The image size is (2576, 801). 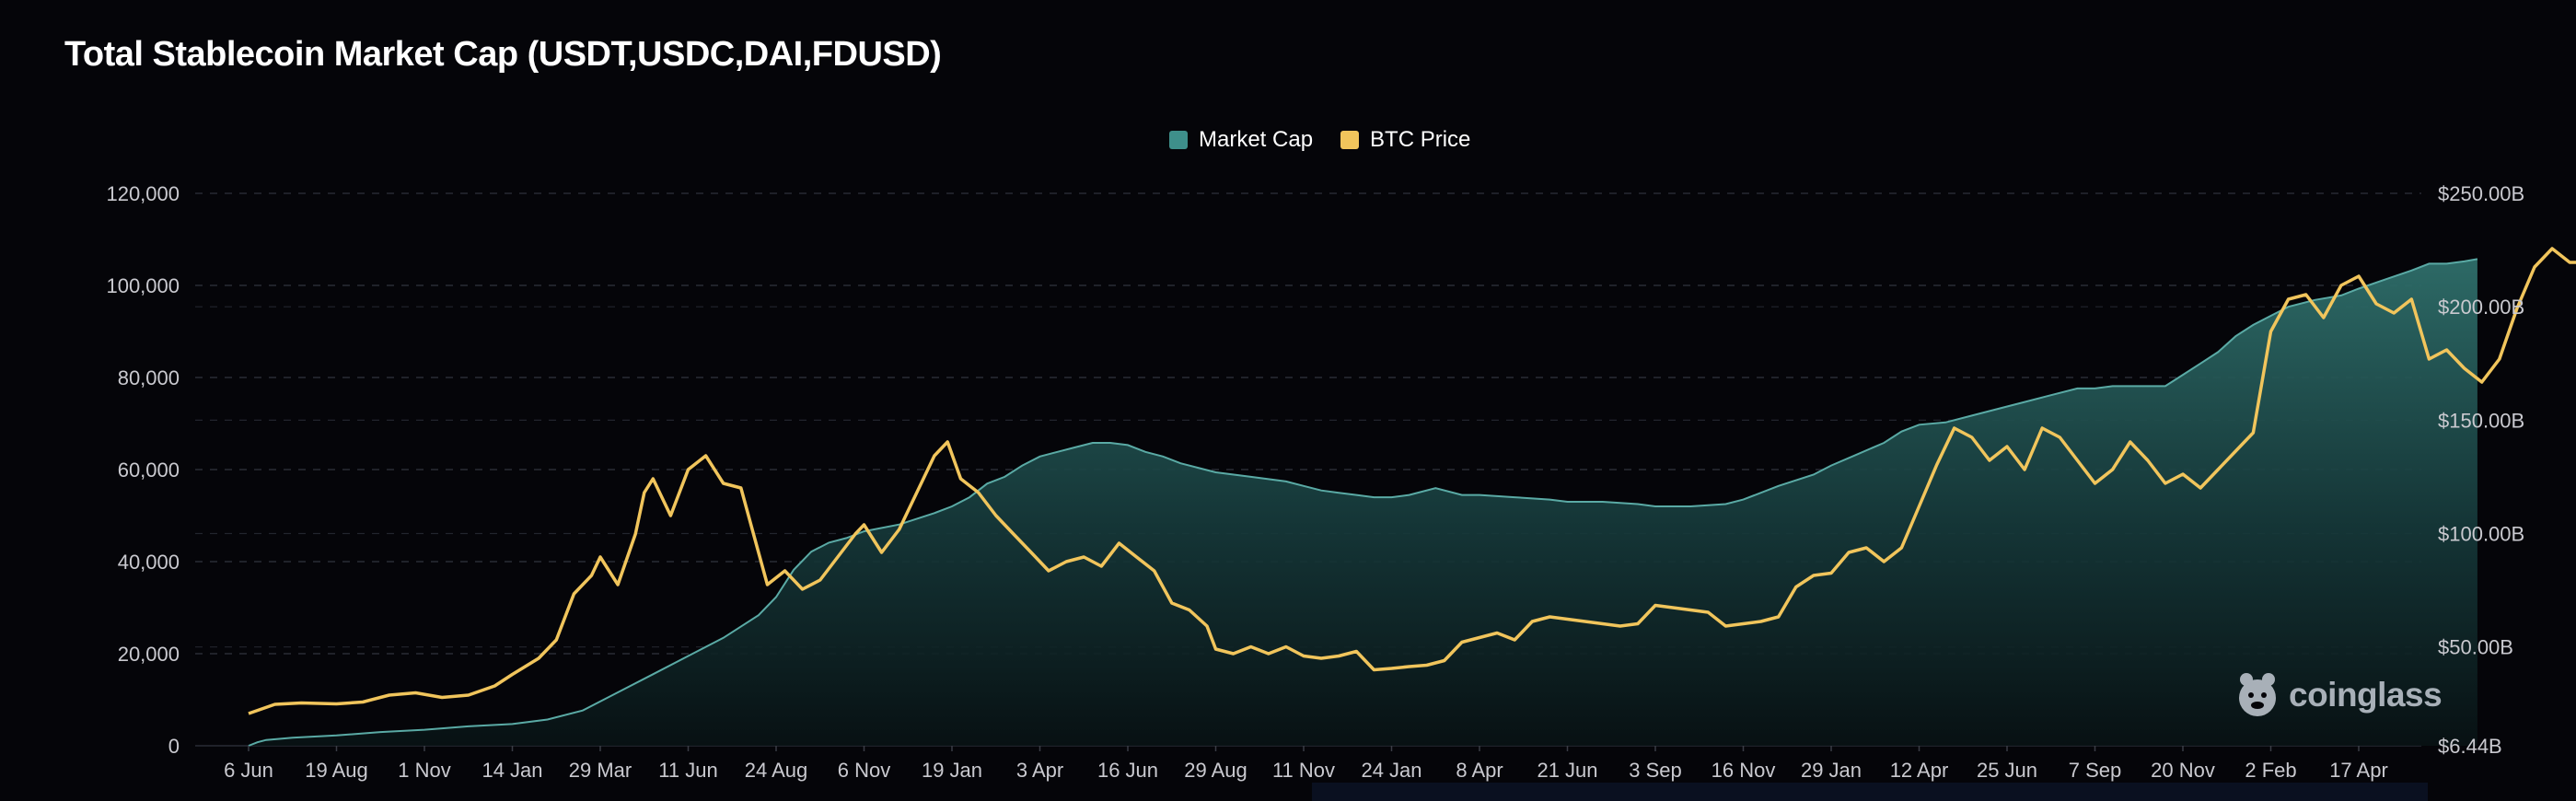 I want to click on x-tick-label: 3 Apr, so click(x=1039, y=770).